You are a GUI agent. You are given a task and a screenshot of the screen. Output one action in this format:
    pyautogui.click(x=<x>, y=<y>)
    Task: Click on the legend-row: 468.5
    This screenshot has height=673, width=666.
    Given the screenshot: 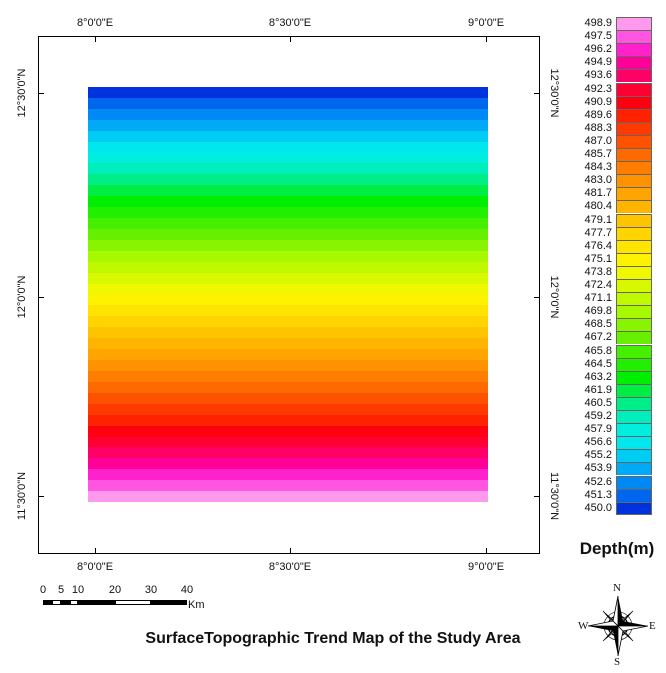 What is the action you would take?
    pyautogui.click(x=613, y=324)
    